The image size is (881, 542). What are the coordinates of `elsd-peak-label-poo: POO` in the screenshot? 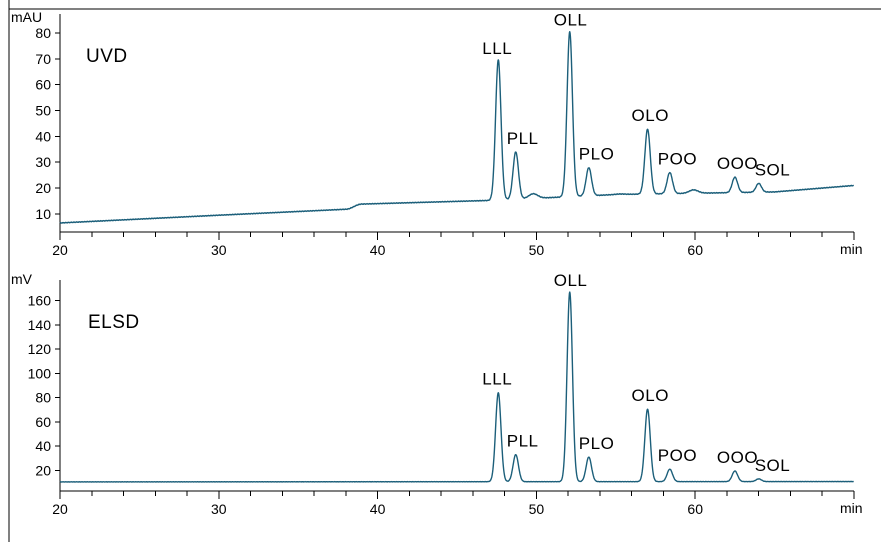 It's located at (677, 455).